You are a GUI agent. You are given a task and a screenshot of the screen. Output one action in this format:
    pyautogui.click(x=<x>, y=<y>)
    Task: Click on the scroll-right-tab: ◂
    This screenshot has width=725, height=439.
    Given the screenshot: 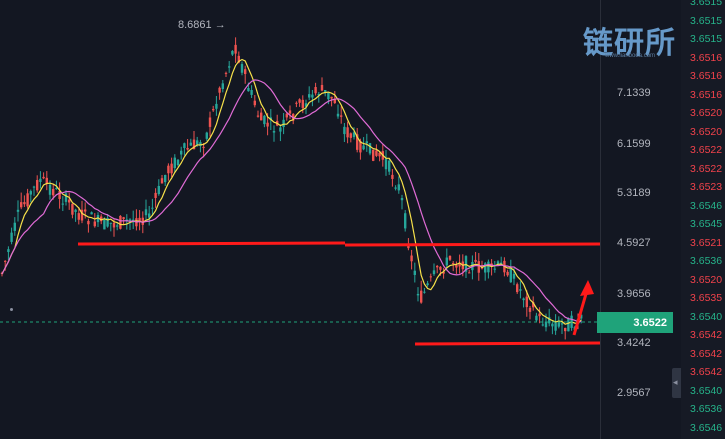 What is the action you would take?
    pyautogui.click(x=676, y=383)
    